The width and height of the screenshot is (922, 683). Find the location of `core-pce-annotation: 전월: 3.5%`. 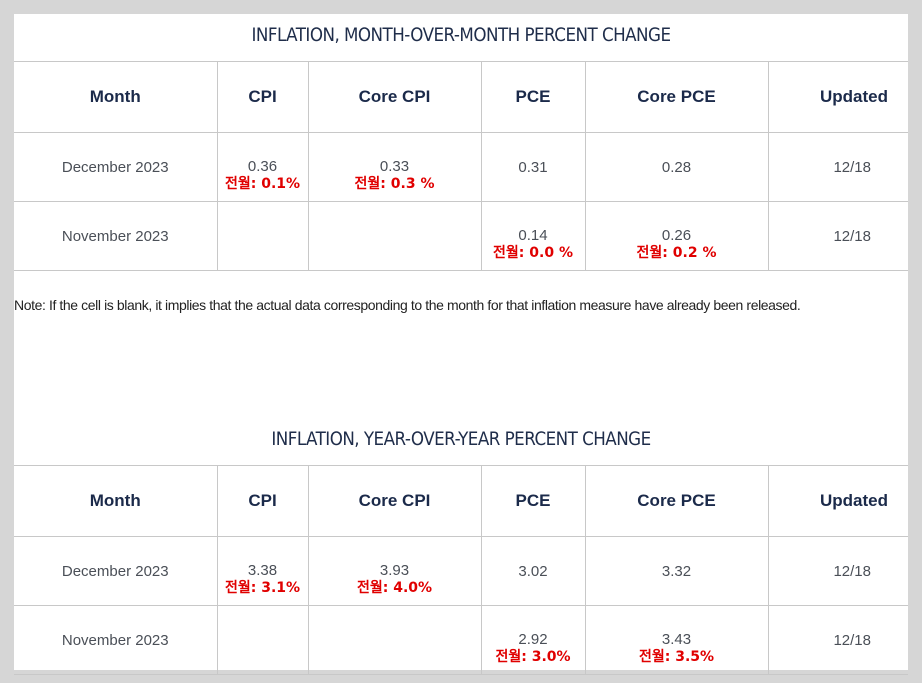

core-pce-annotation: 전월: 3.5% is located at coordinates (676, 657).